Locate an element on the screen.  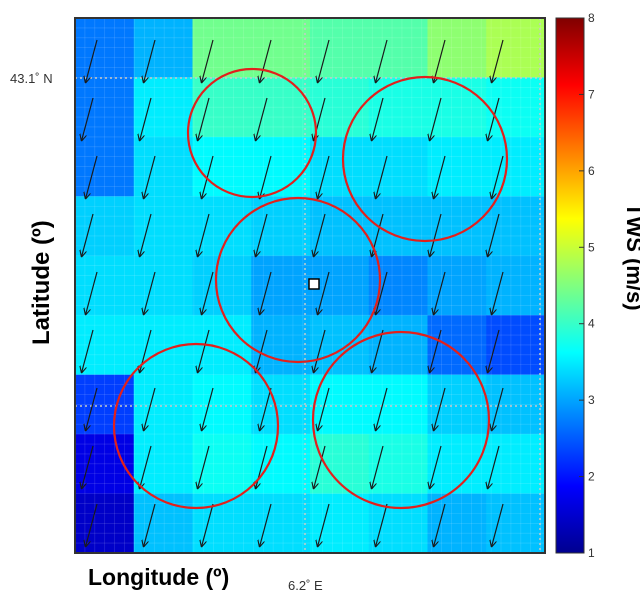
x-tick-label: 6.2˚ E is located at coordinates (305, 585).